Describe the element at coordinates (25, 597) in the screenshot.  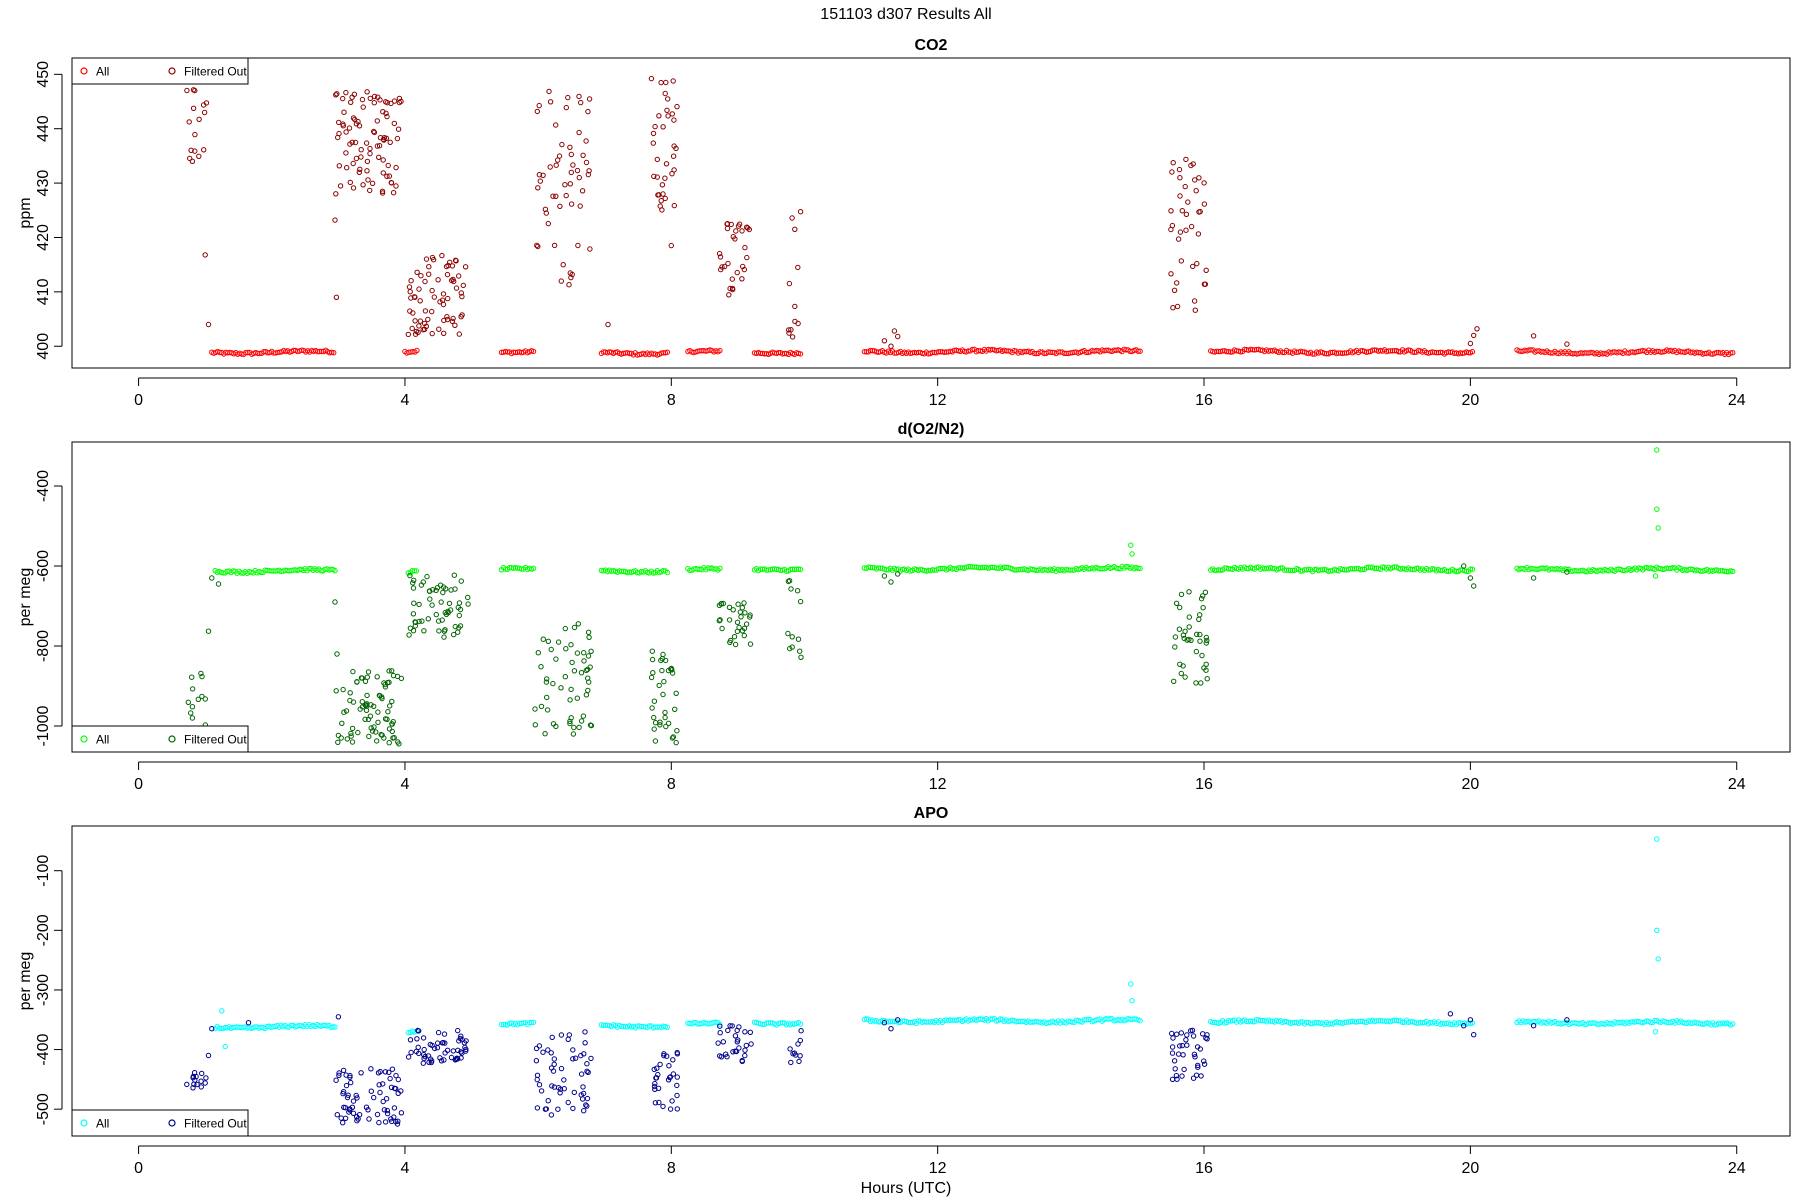
I see `o2n2-y-label: per meg` at that location.